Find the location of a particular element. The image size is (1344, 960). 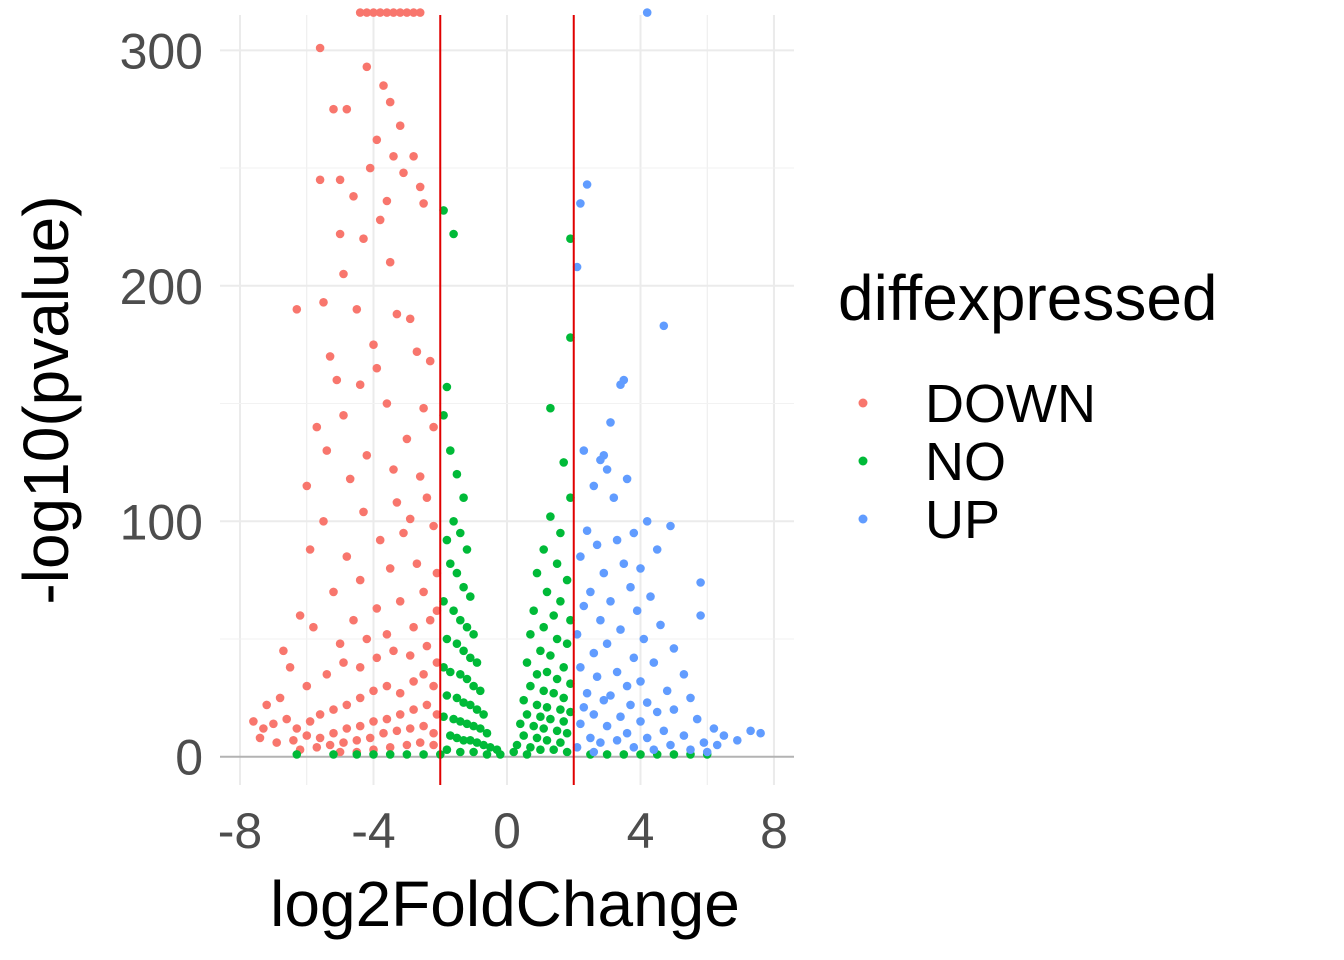

legend-key-no is located at coordinates (863, 461).